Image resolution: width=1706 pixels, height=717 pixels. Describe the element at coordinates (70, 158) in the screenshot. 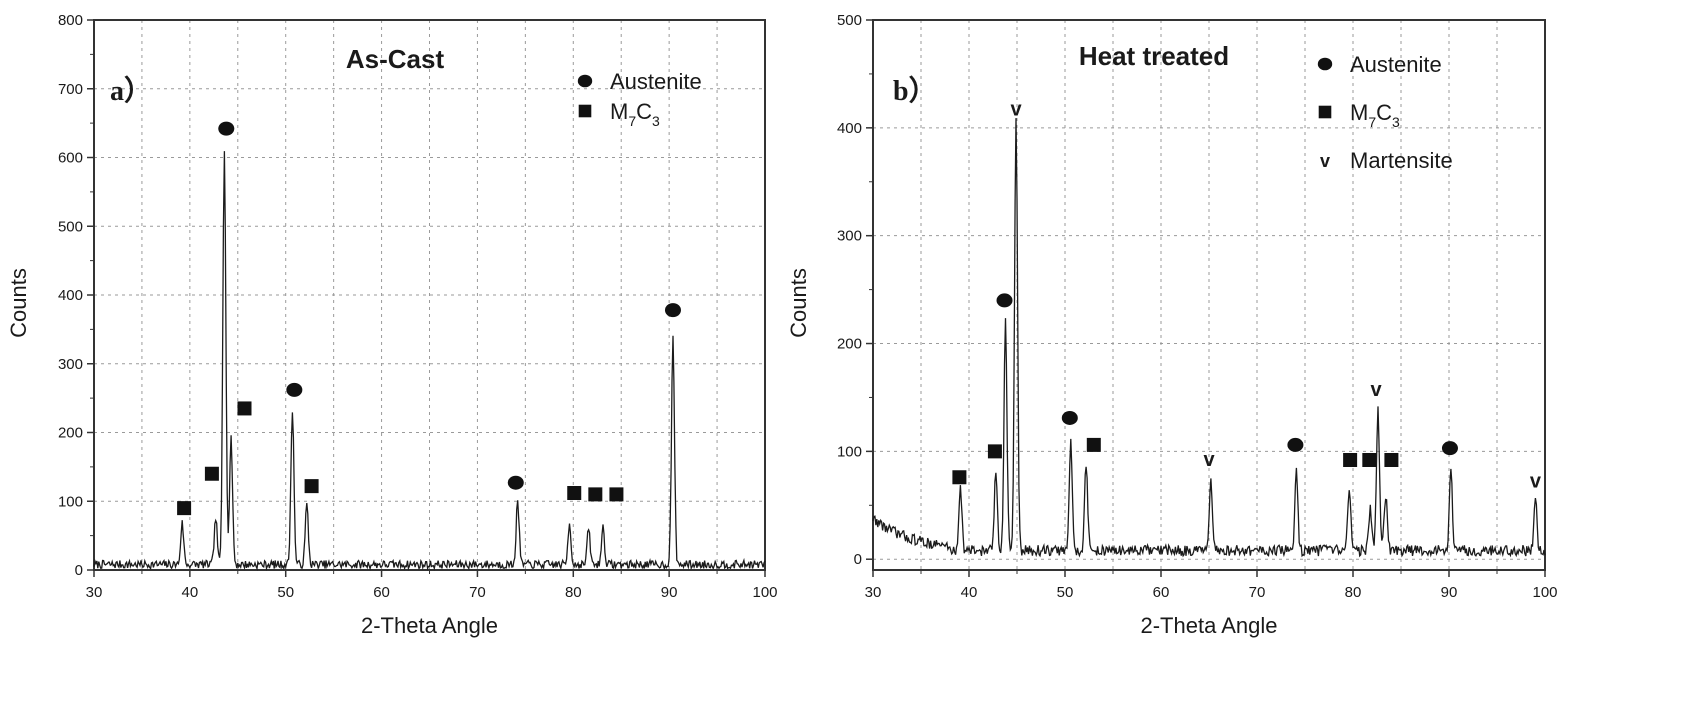

I see `y-tick-label: 600` at that location.